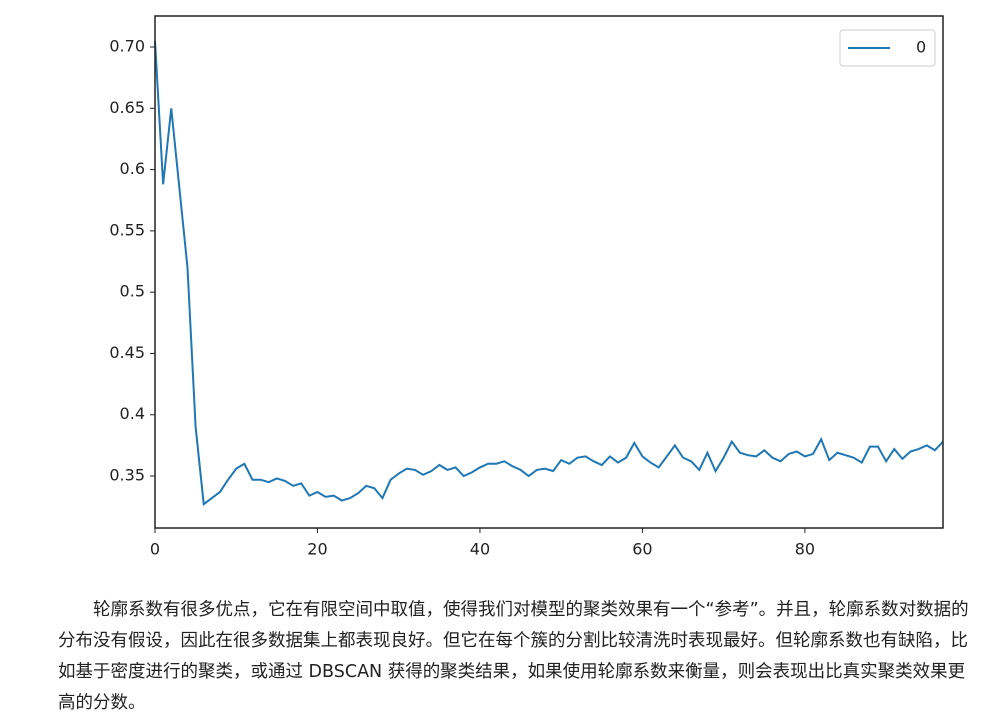 The height and width of the screenshot is (728, 1006). Describe the element at coordinates (127, 475) in the screenshot. I see `y-tick-label: 0.35` at that location.